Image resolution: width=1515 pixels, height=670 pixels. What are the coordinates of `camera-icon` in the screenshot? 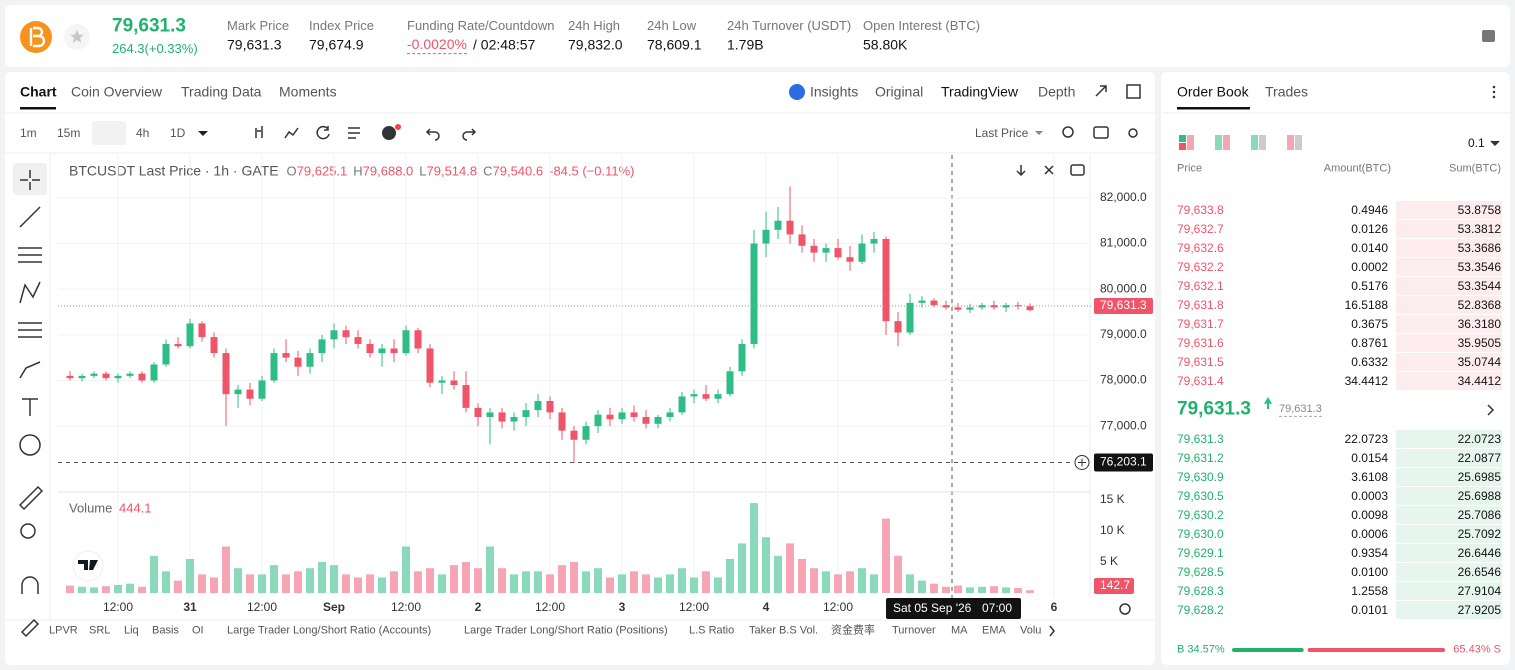 It's located at (1101, 132).